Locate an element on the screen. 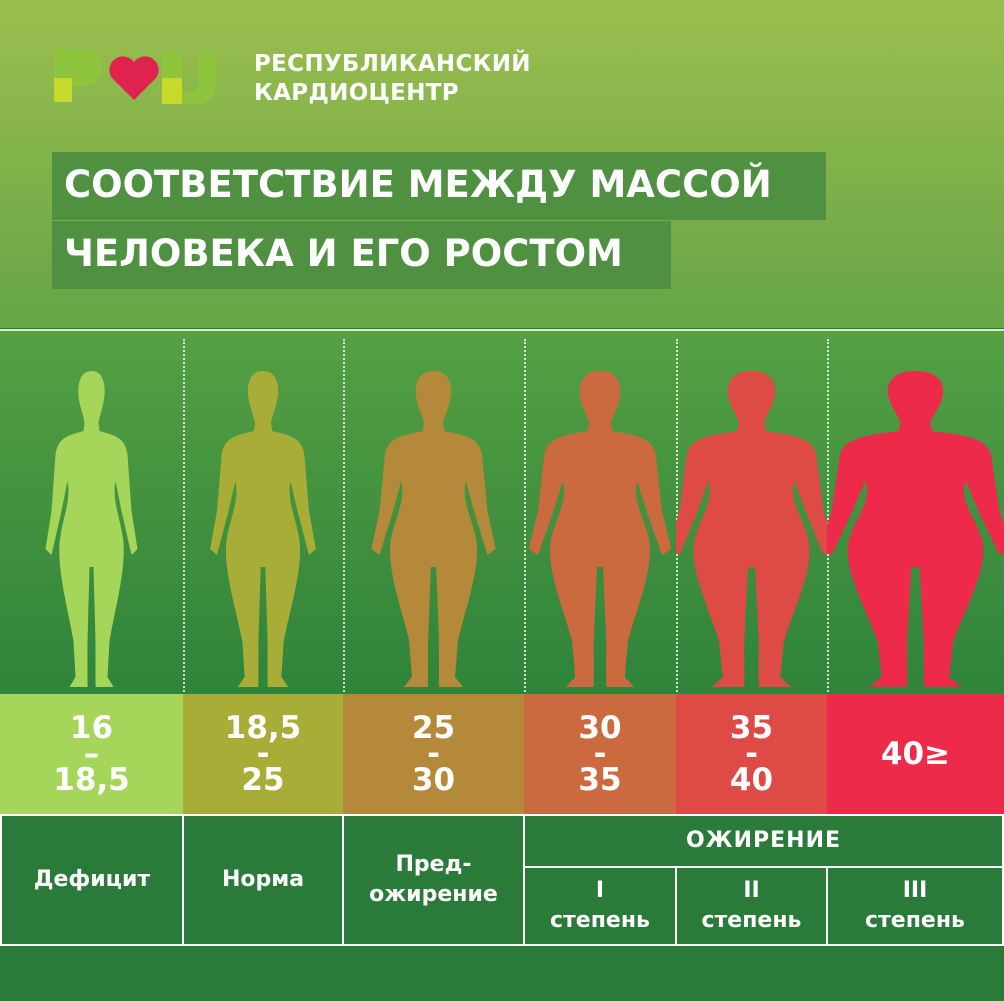 Image resolution: width=1004 pixels, height=1001 pixels. footer-bar is located at coordinates (502, 972).